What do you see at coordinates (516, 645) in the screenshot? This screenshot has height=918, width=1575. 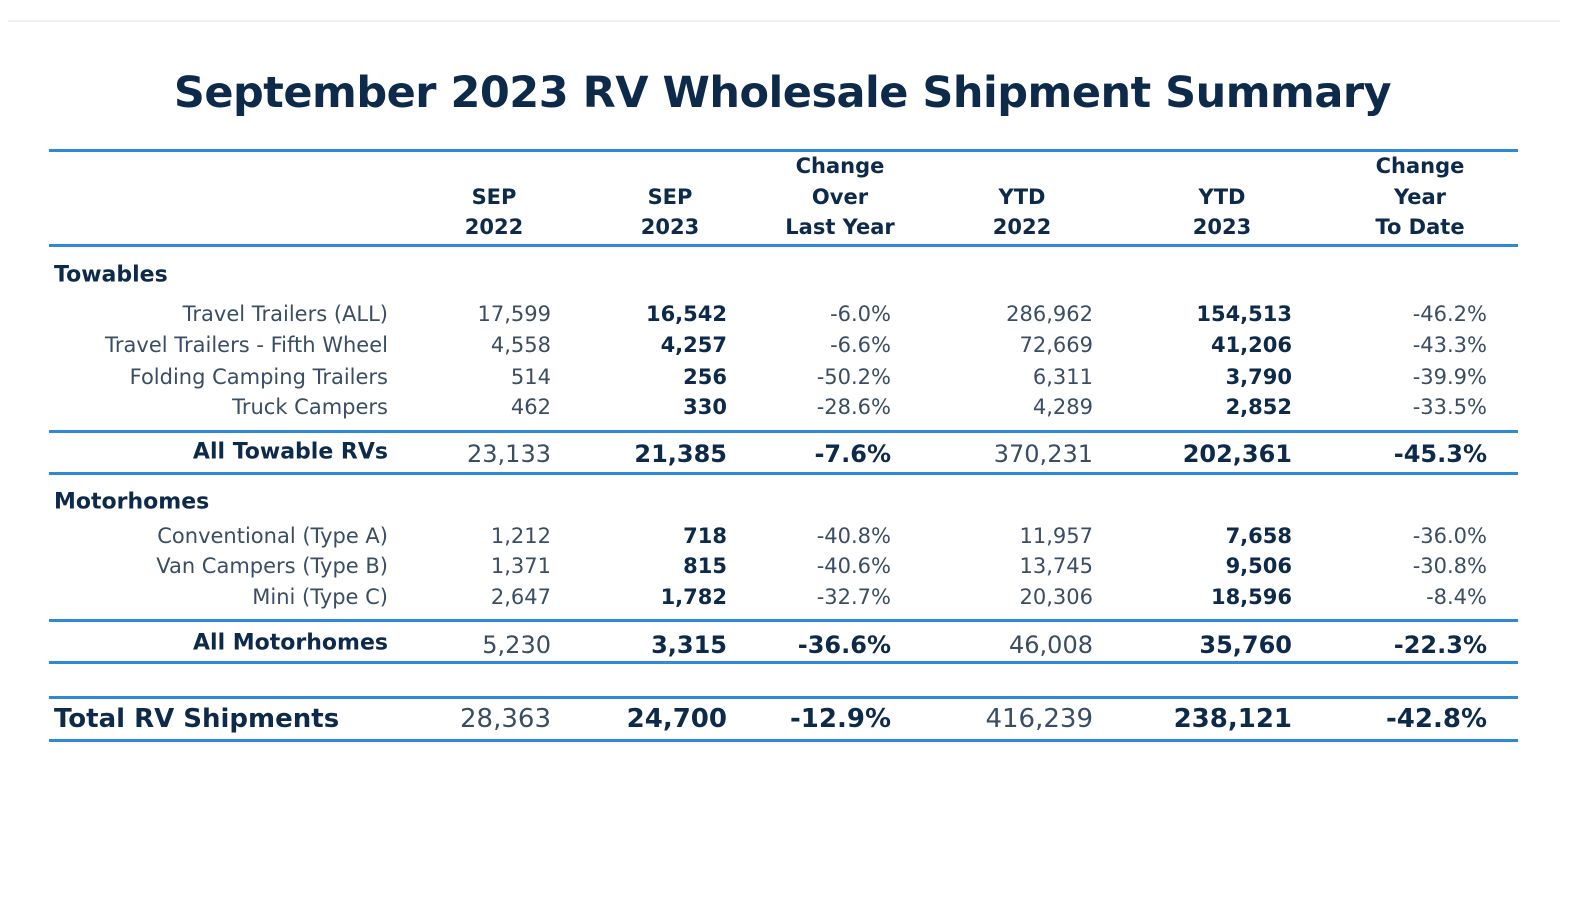 I see `table-cell: 5,230` at bounding box center [516, 645].